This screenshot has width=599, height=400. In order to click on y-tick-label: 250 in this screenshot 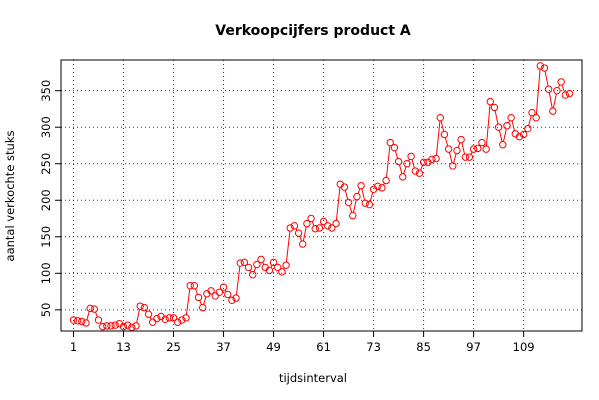, I will do `click(46, 164)`.